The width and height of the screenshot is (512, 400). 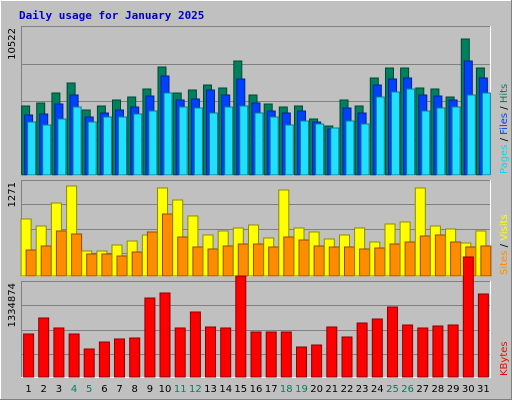 I want to click on day-label: 9, so click(x=150, y=389).